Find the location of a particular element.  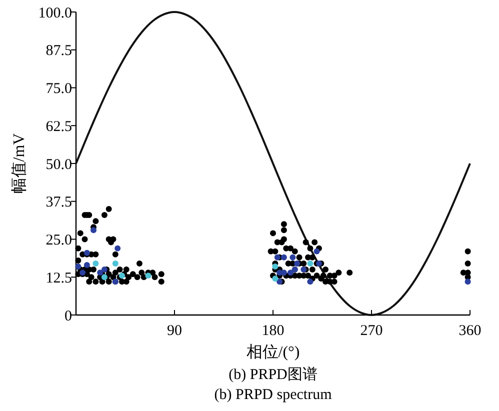

y-tick-label: 75.0 is located at coordinates (59, 89).